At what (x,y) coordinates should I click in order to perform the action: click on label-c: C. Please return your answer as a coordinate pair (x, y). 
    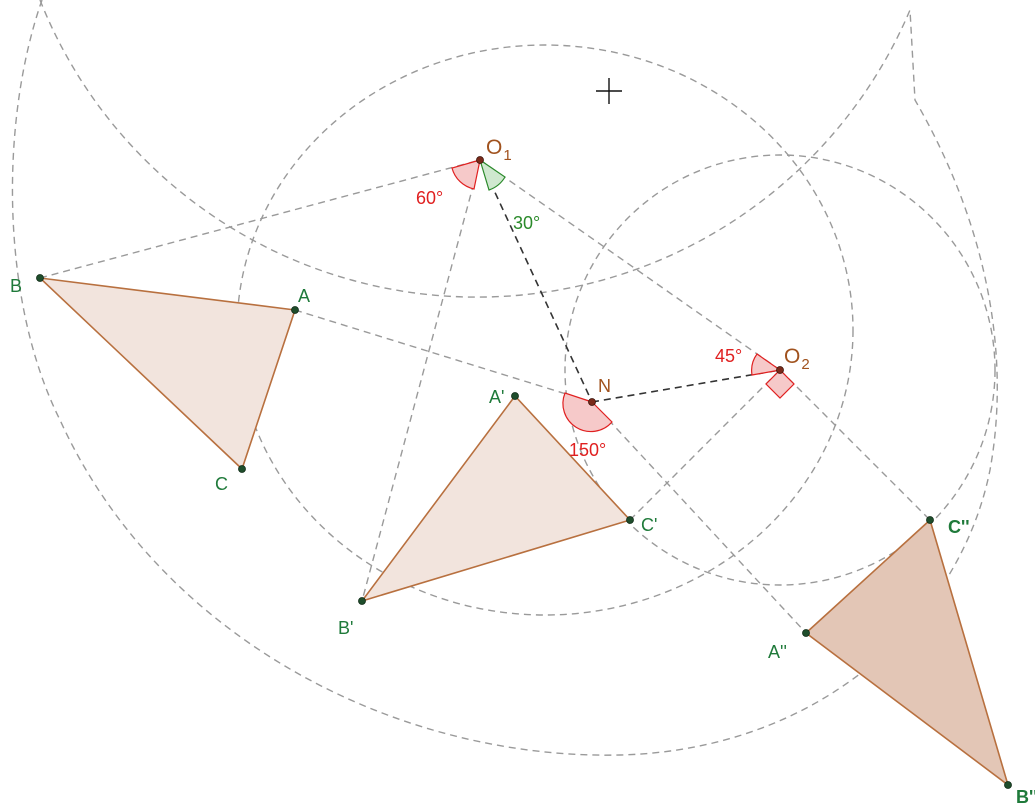
    Looking at the image, I should click on (221, 484).